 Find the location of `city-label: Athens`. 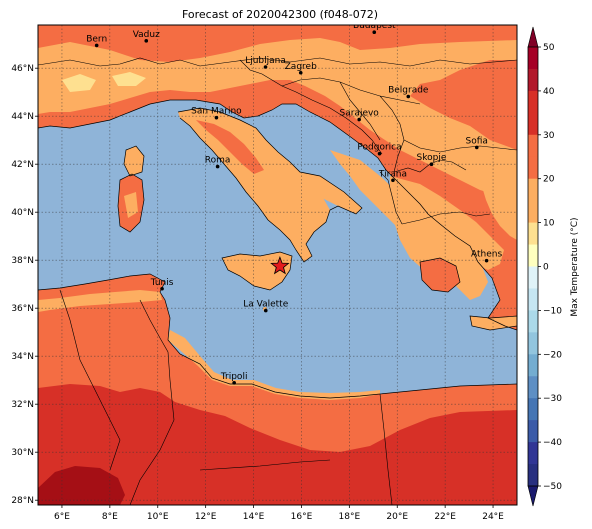

city-label: Athens is located at coordinates (486, 255).